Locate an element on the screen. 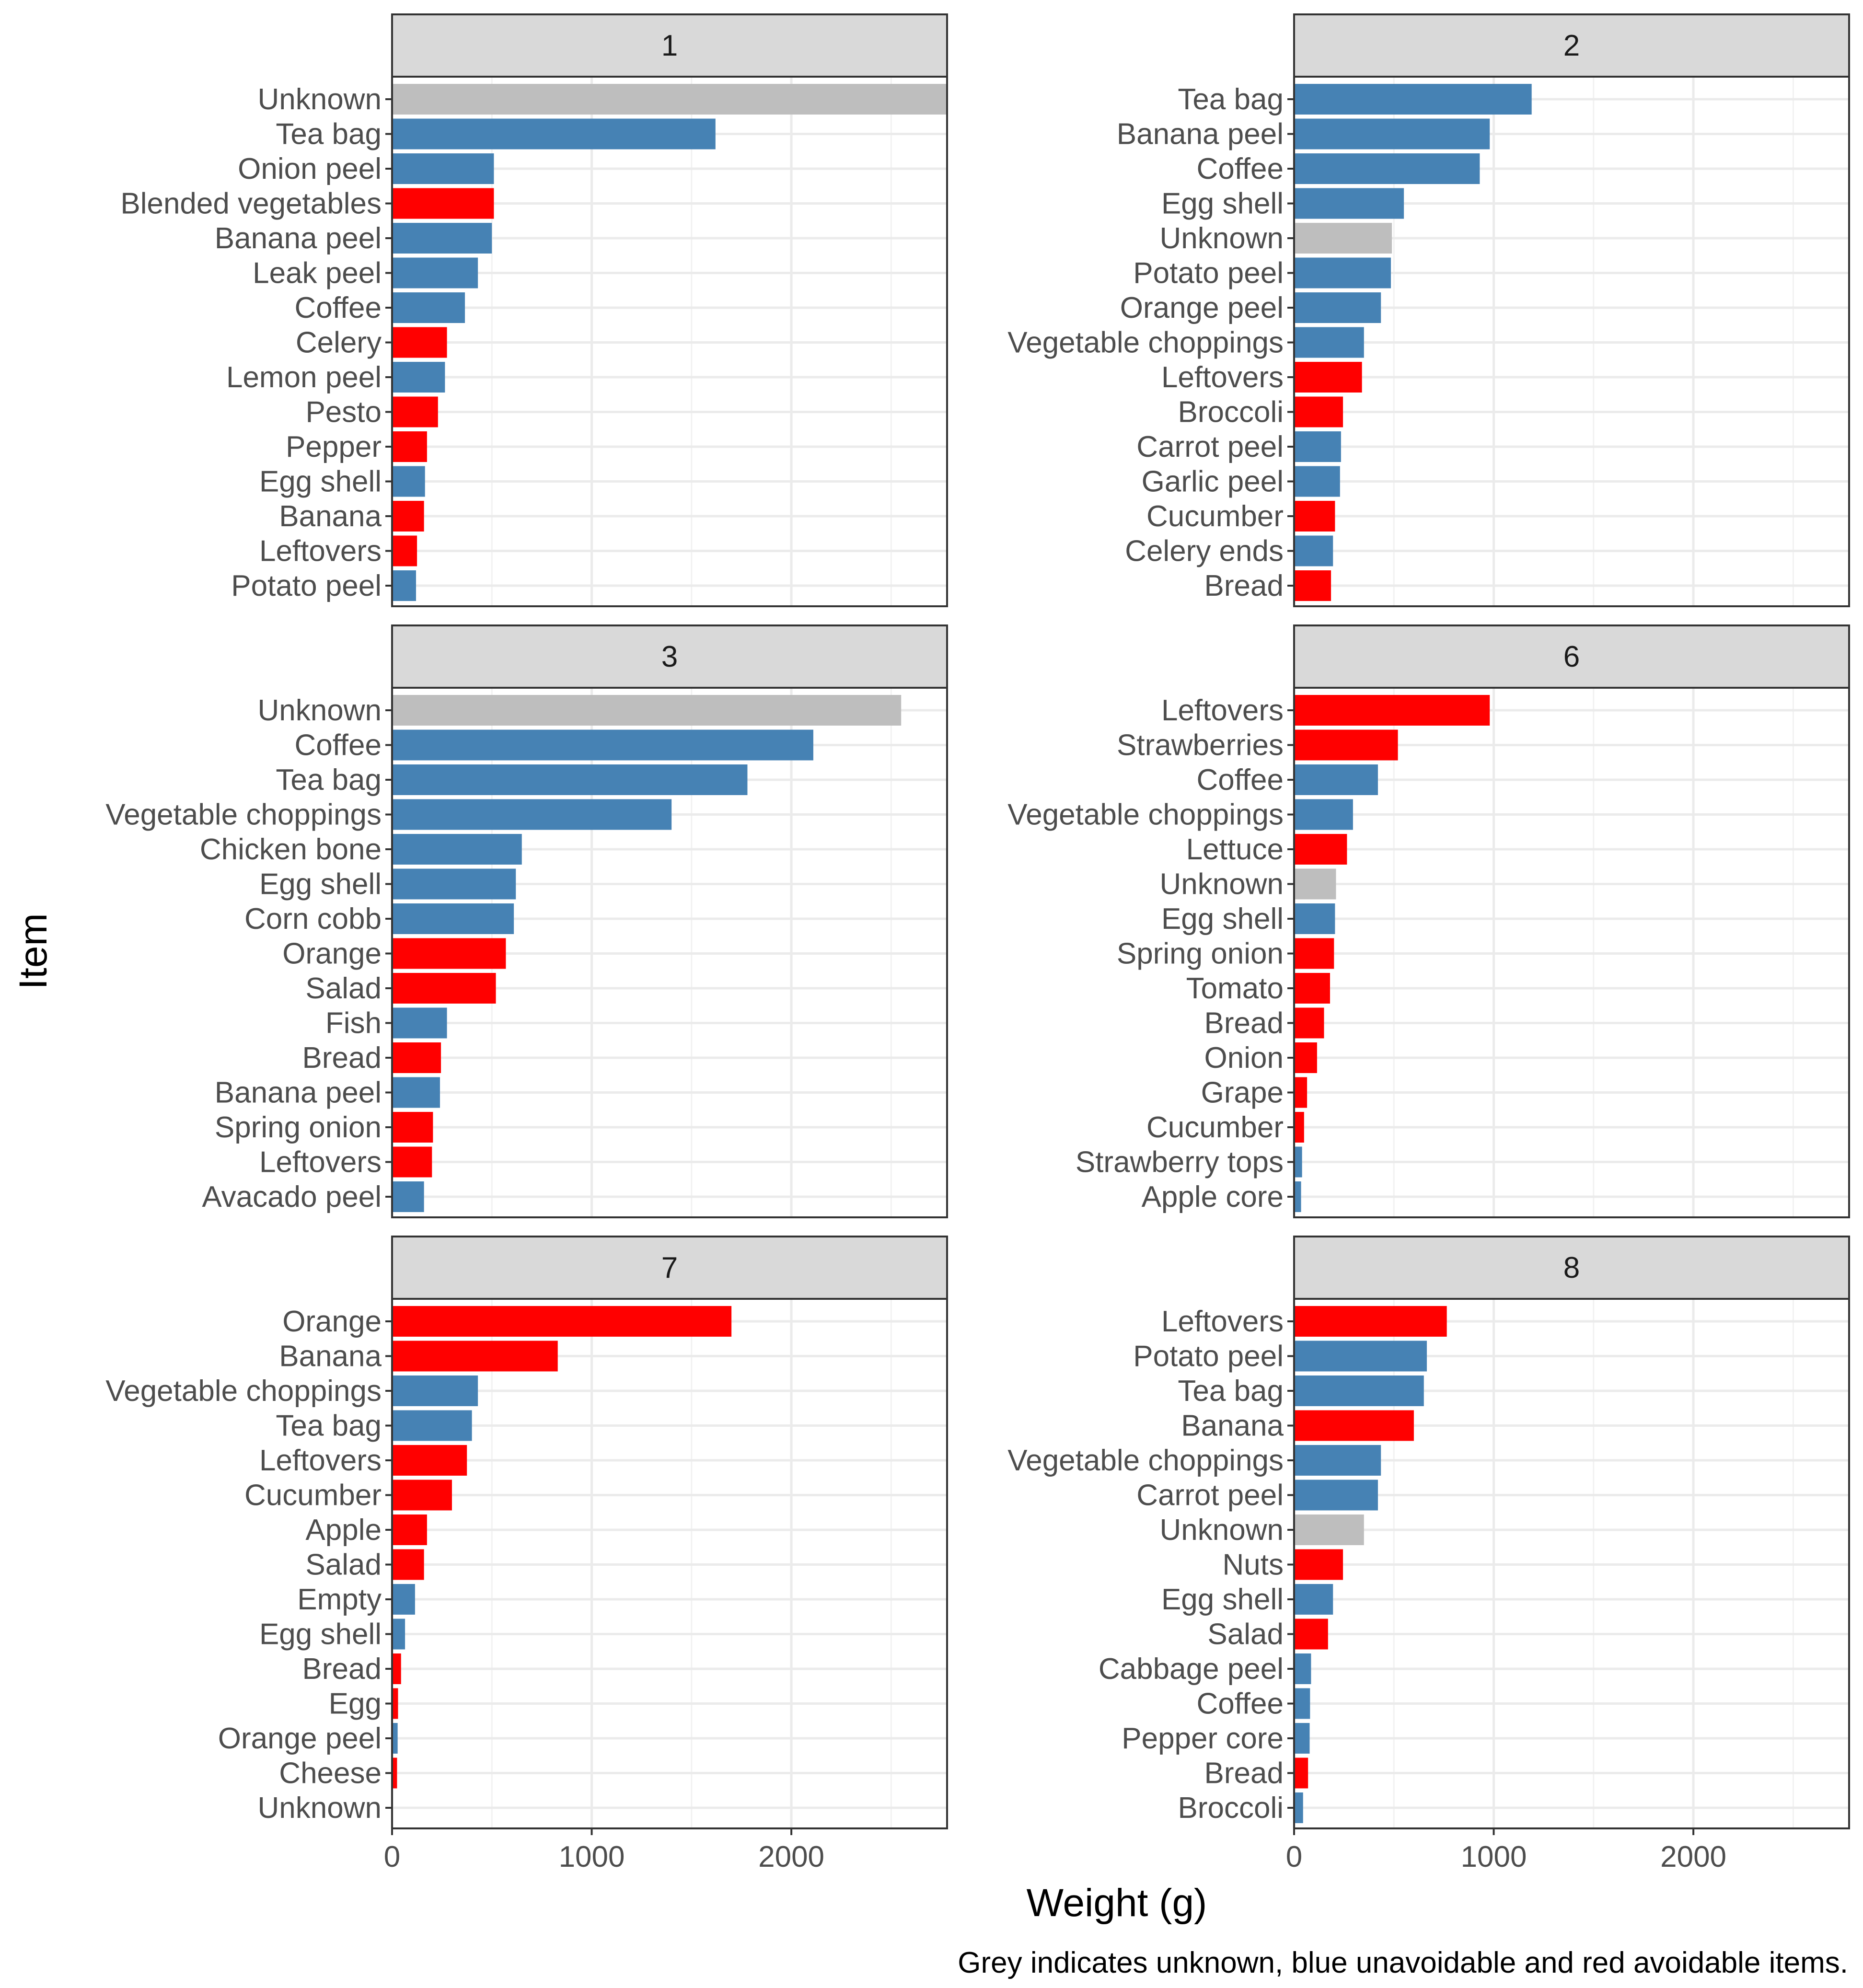 This screenshot has height=1988, width=1863. x-tick-label: 2000 is located at coordinates (1693, 1856).